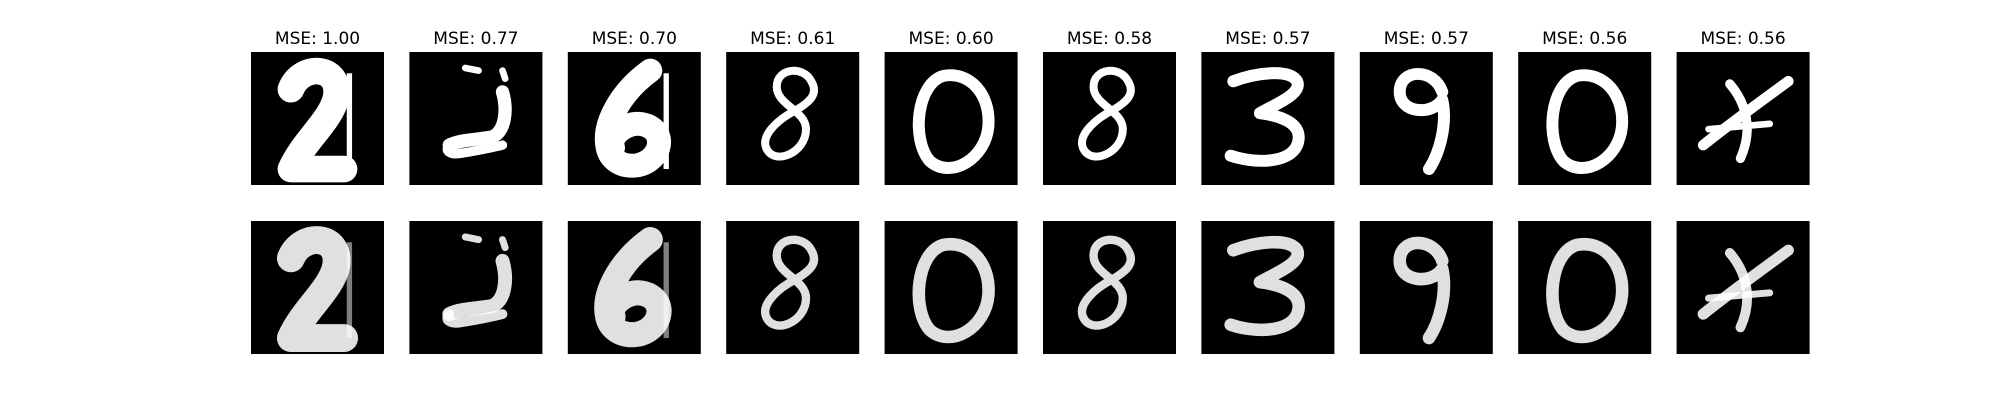  I want to click on mse-title: MSE: 0.61, so click(792, 39).